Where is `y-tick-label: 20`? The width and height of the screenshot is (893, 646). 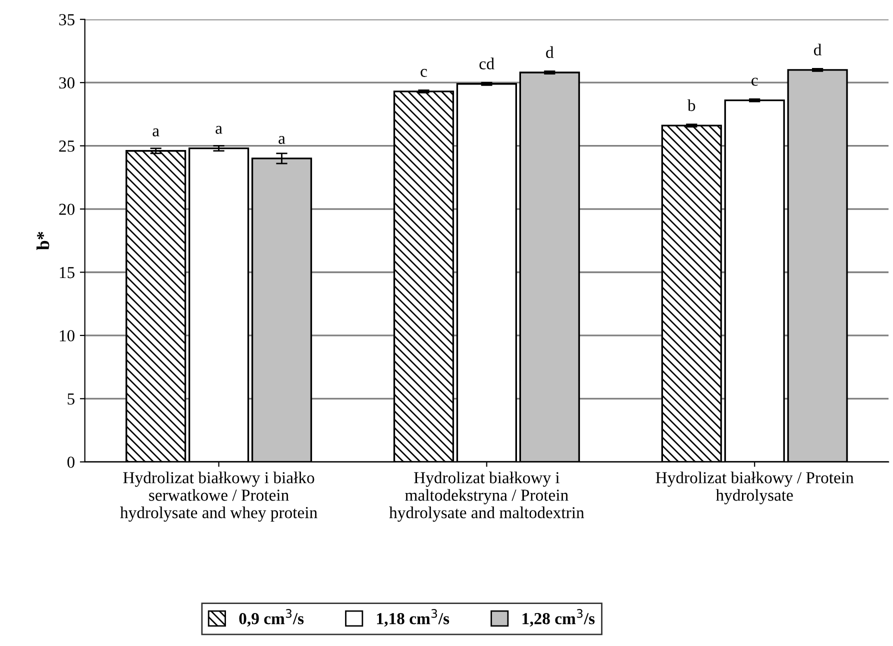
y-tick-label: 20 is located at coordinates (66, 209).